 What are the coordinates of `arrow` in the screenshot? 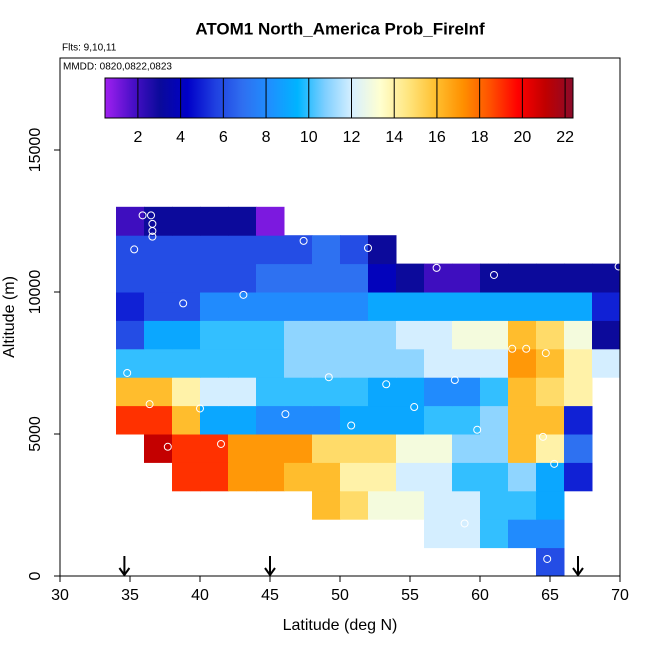 It's located at (578, 566).